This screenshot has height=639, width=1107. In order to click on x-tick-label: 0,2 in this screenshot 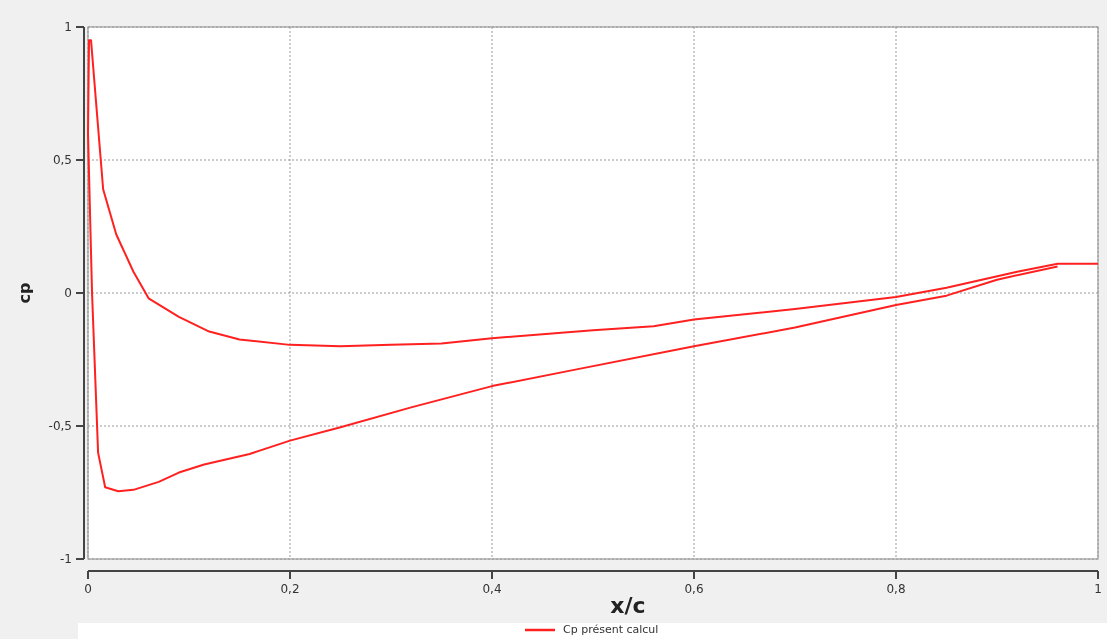, I will do `click(290, 589)`.